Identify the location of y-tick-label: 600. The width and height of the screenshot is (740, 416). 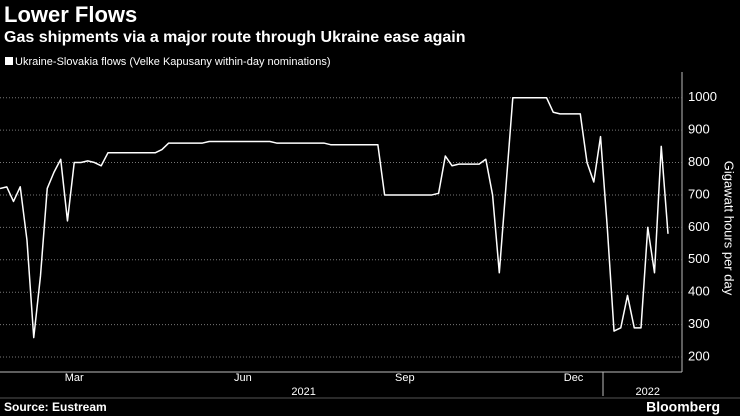
(699, 226).